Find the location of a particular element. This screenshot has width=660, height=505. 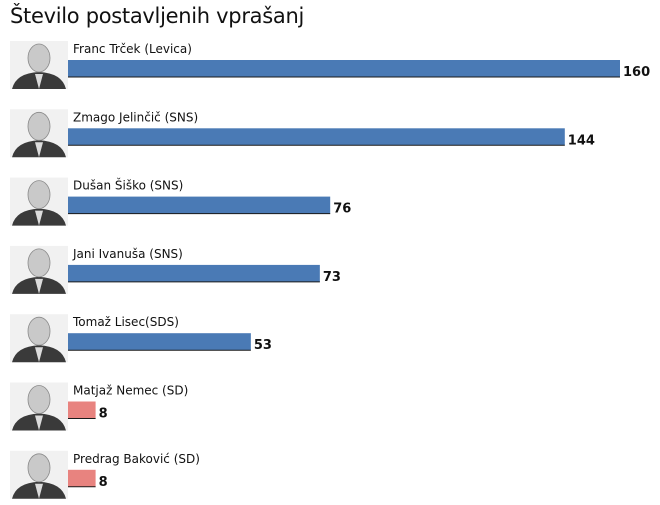

bar-name-label: Zmago Jelinčič (SNS) is located at coordinates (135, 117).